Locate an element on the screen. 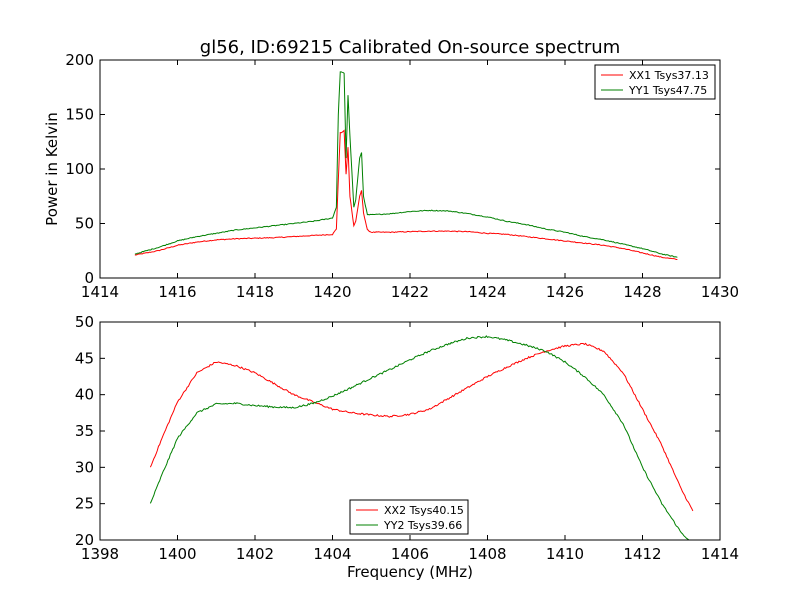 This screenshot has width=800, height=600. y-tick-label: 20 is located at coordinates (84, 540).